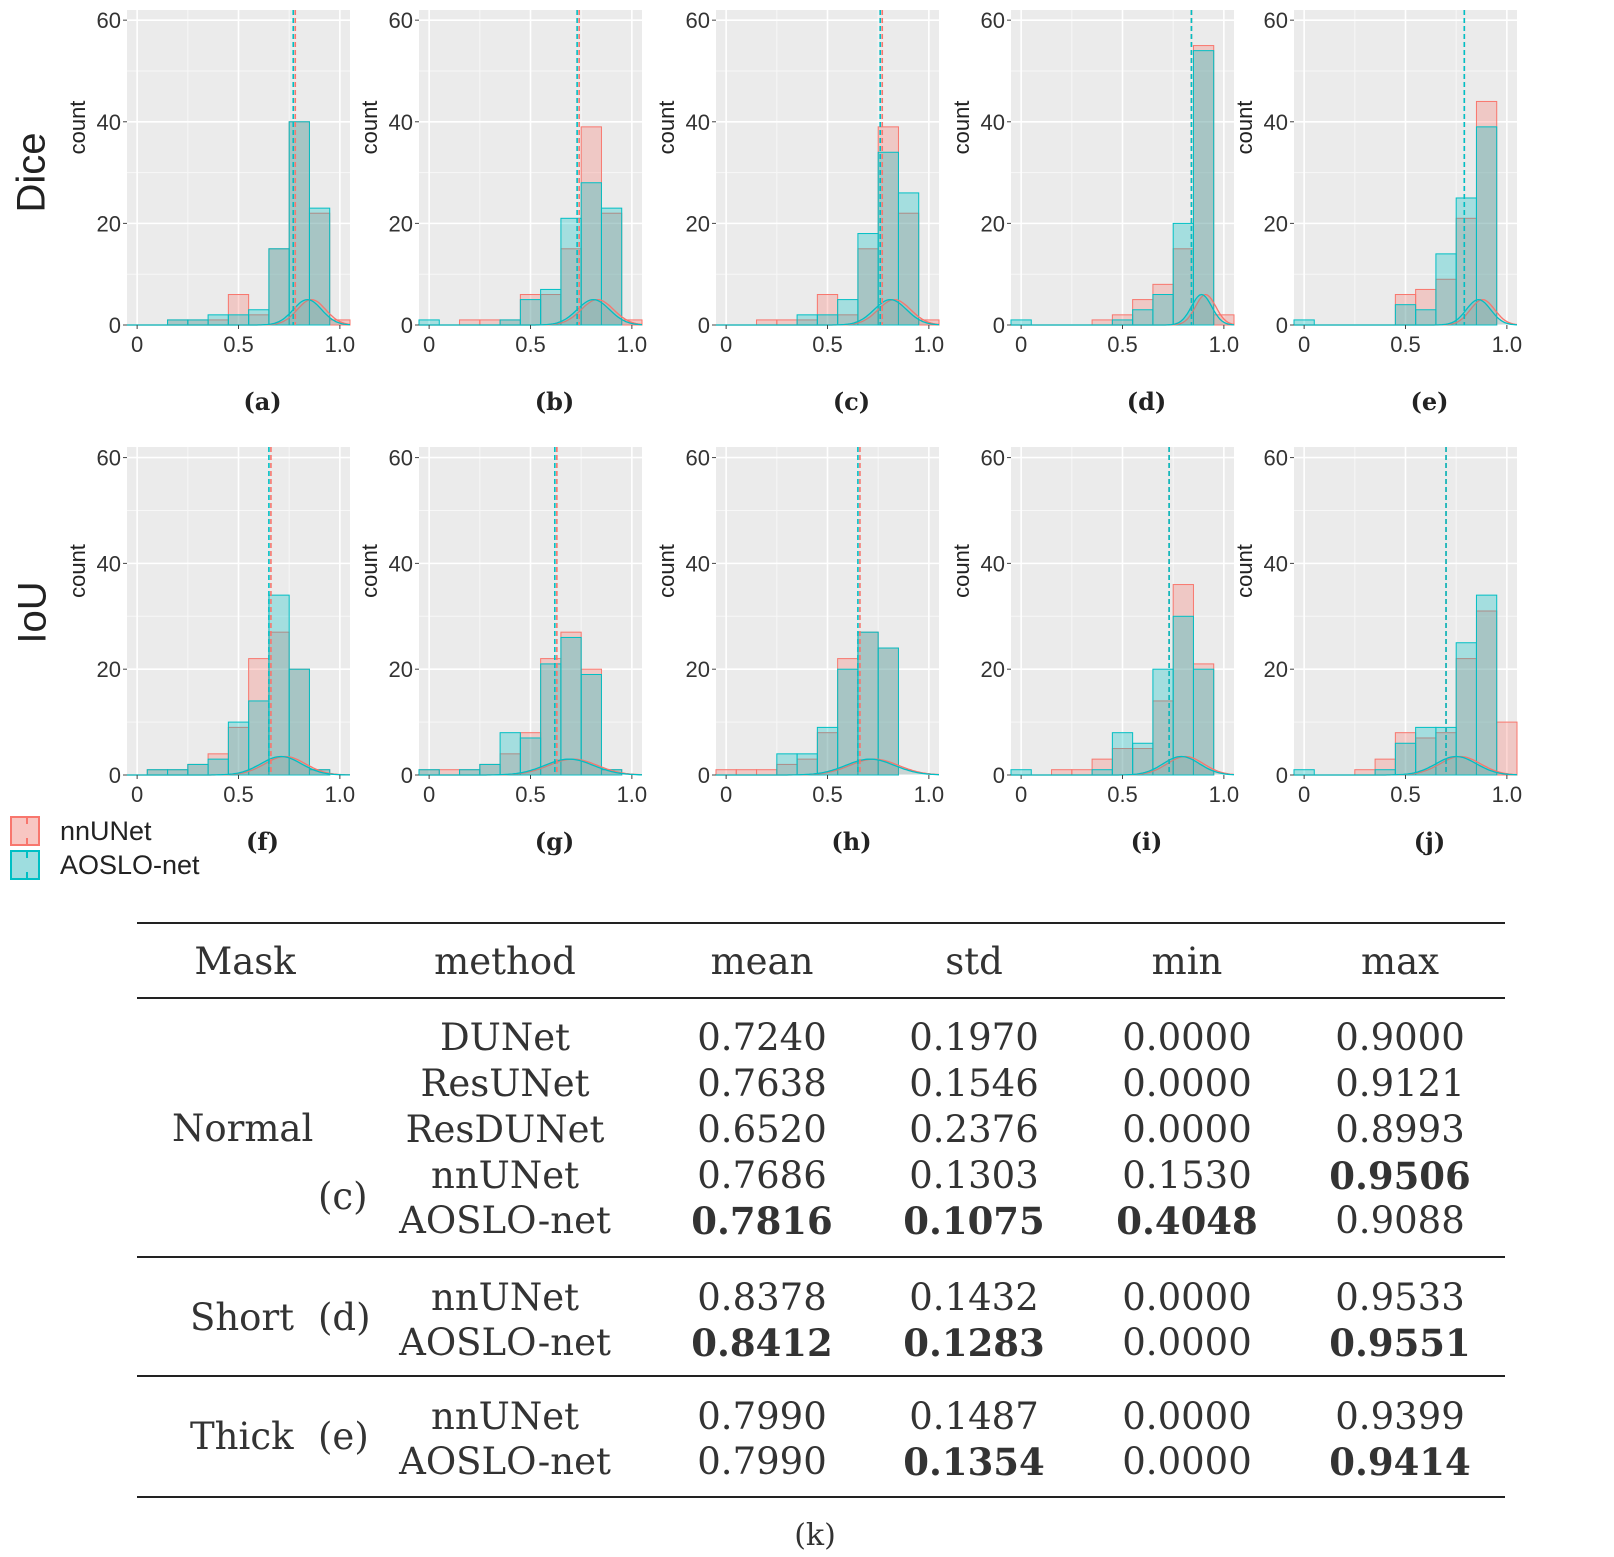  What do you see at coordinates (799, 651) in the screenshot?
I see `panel-h: 0 20 40 60 0 0.5 1.0 count (h)` at bounding box center [799, 651].